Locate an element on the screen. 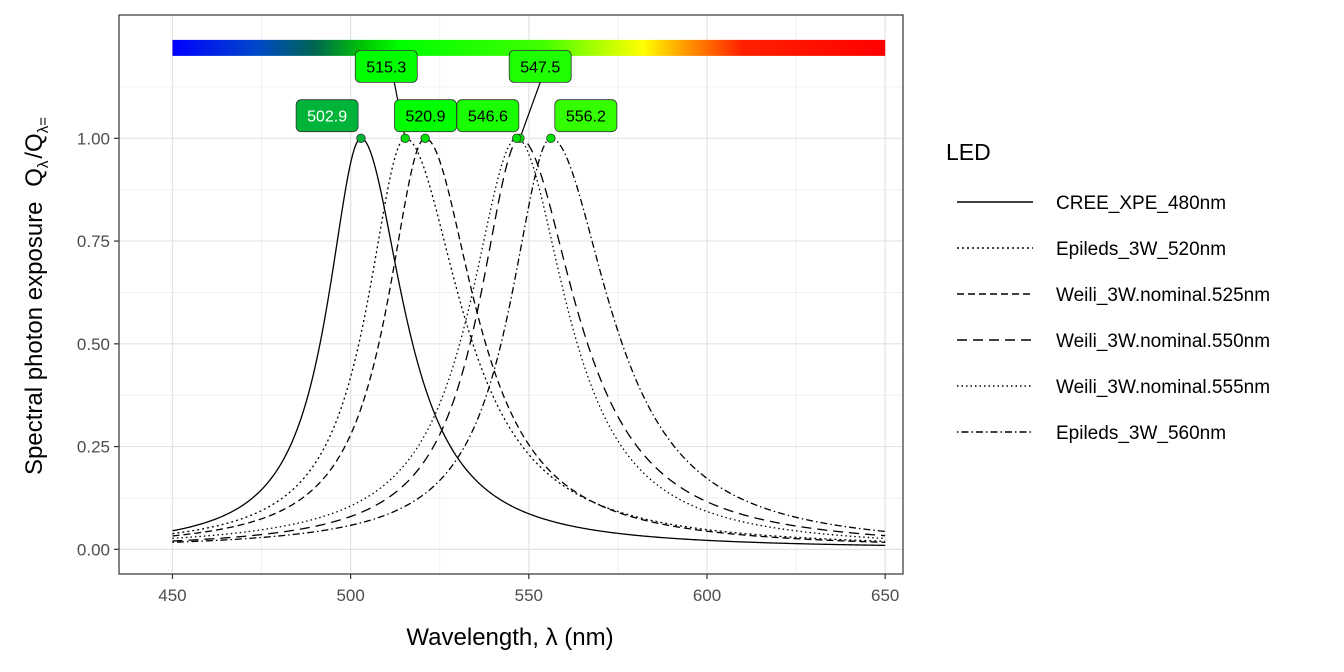 This screenshot has width=1344, height=672. peak-label-box-502.9 is located at coordinates (327, 116).